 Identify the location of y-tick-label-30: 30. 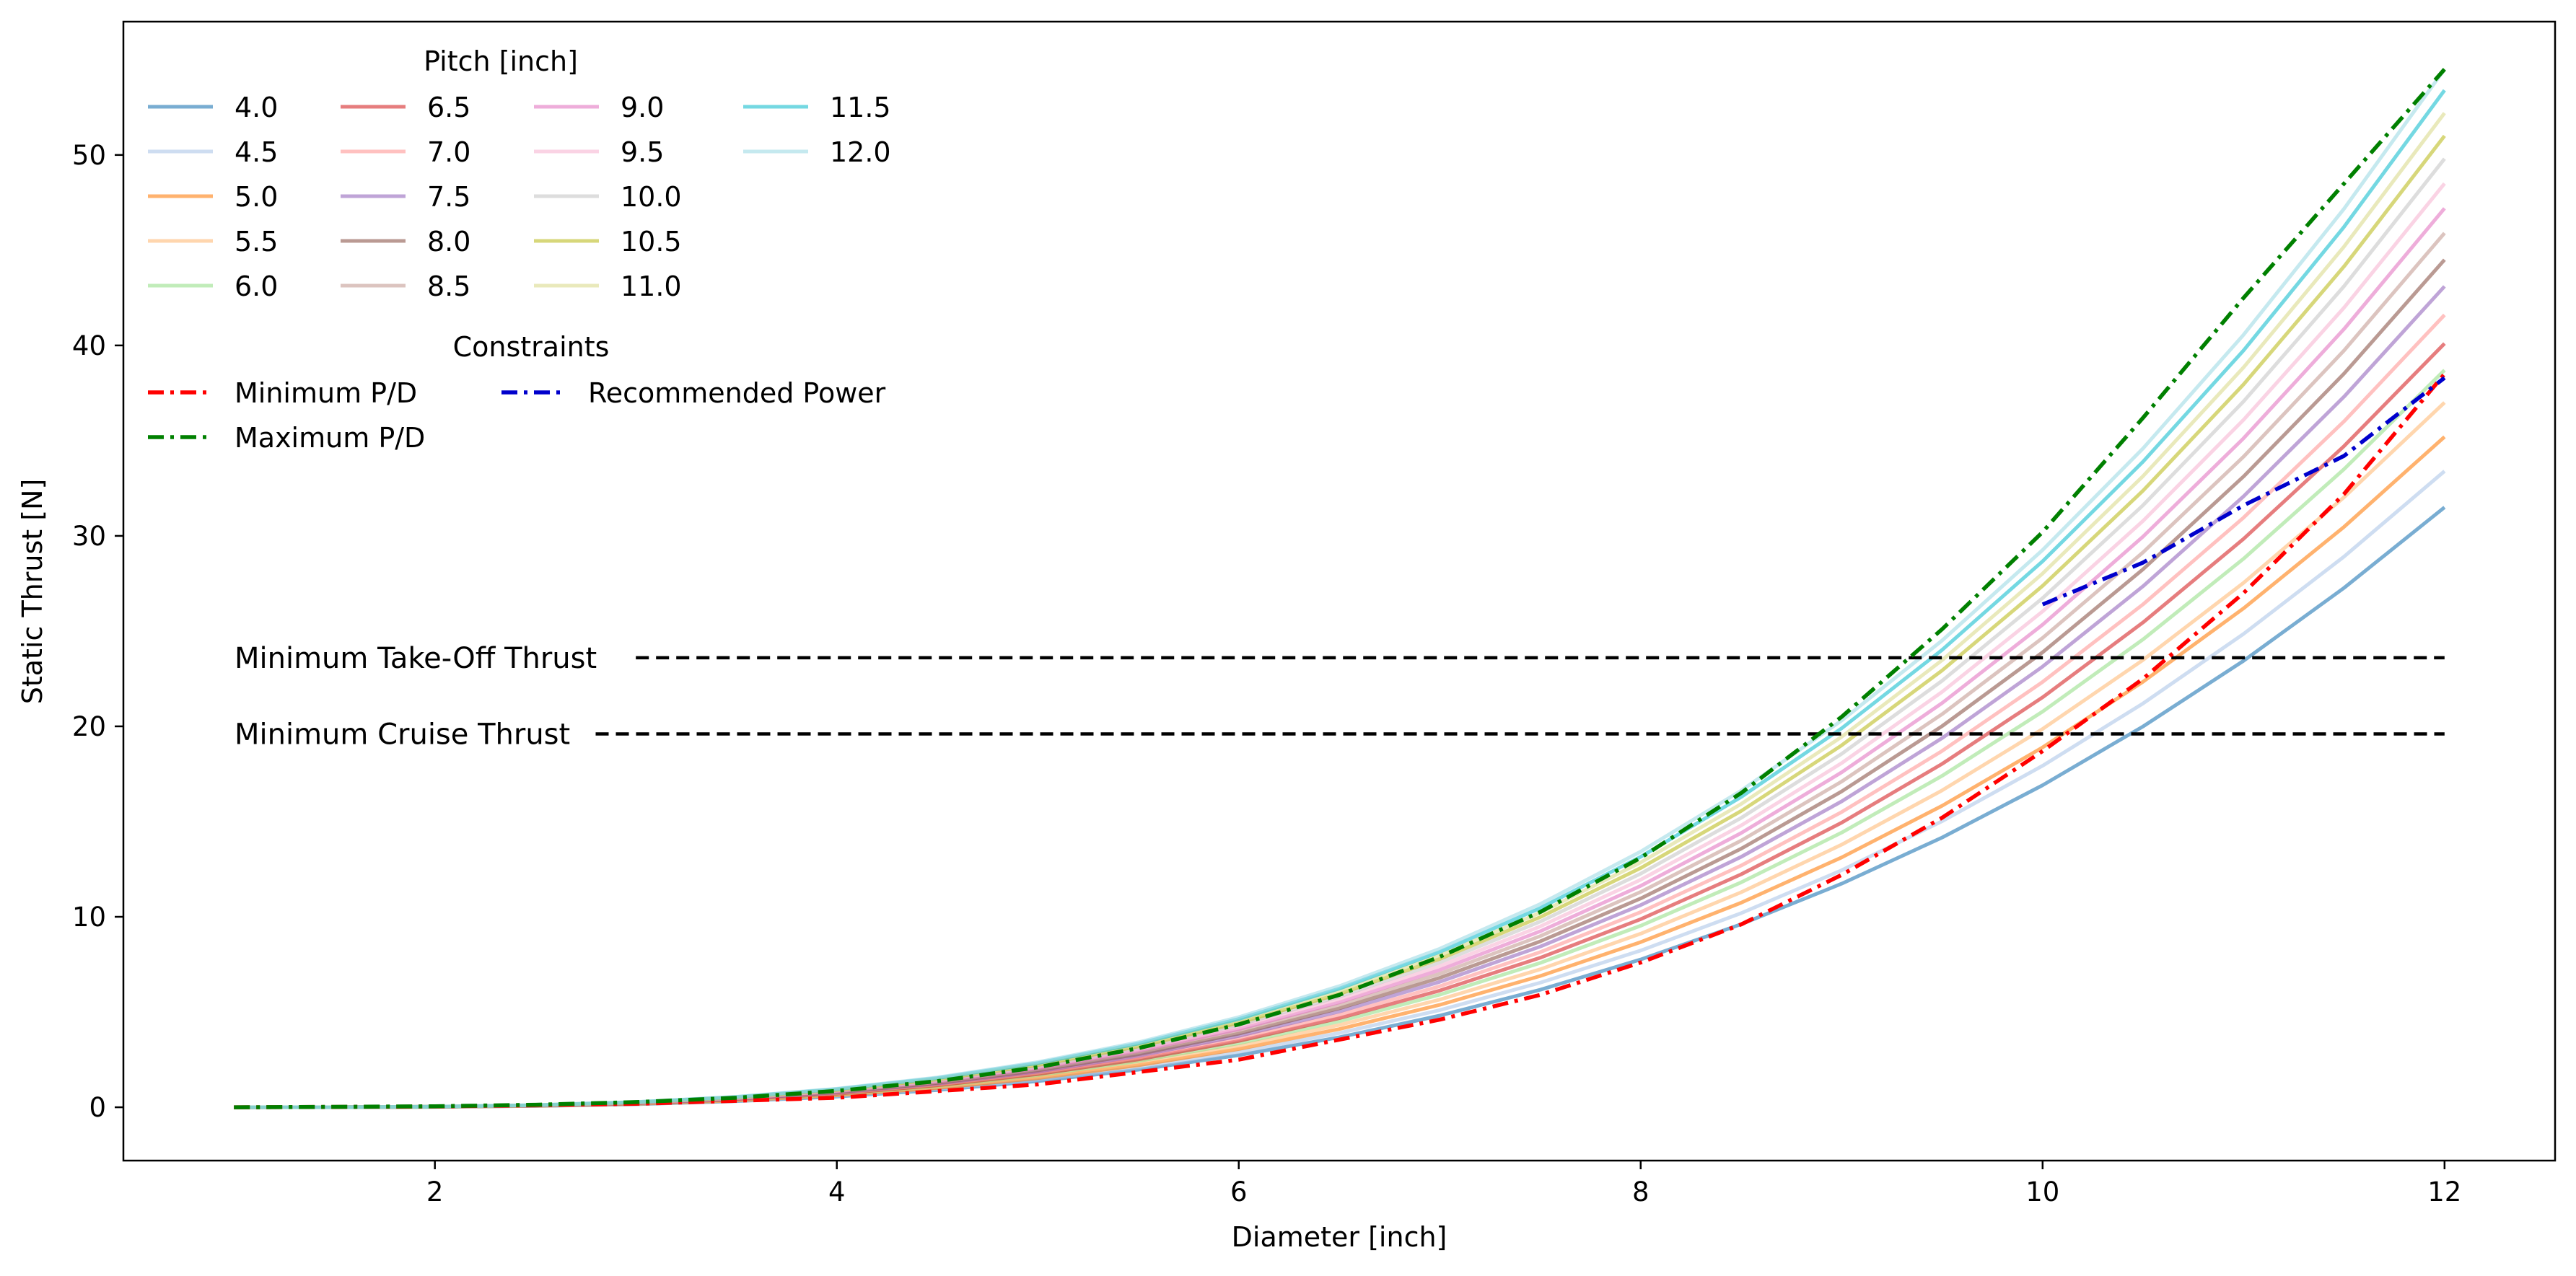
(89, 537).